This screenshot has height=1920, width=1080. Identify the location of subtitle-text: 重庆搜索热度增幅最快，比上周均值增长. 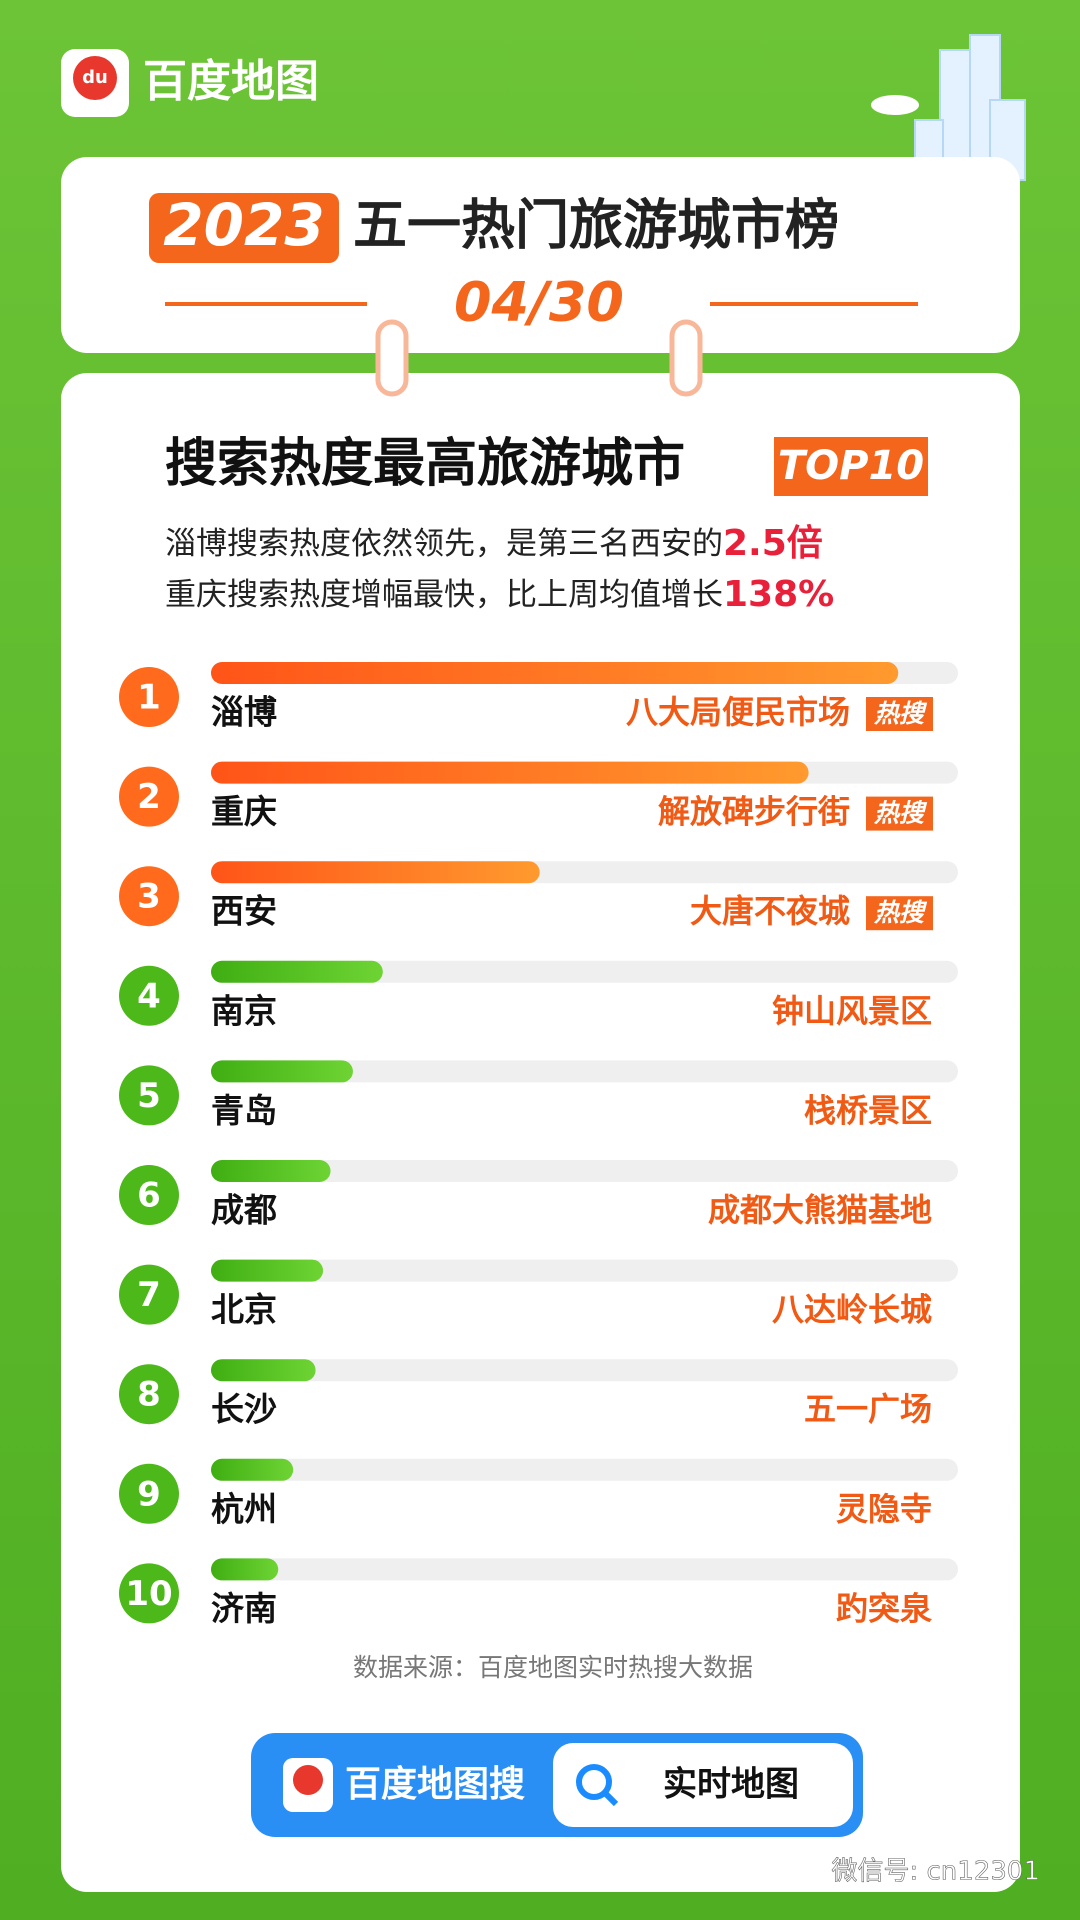
(444, 595).